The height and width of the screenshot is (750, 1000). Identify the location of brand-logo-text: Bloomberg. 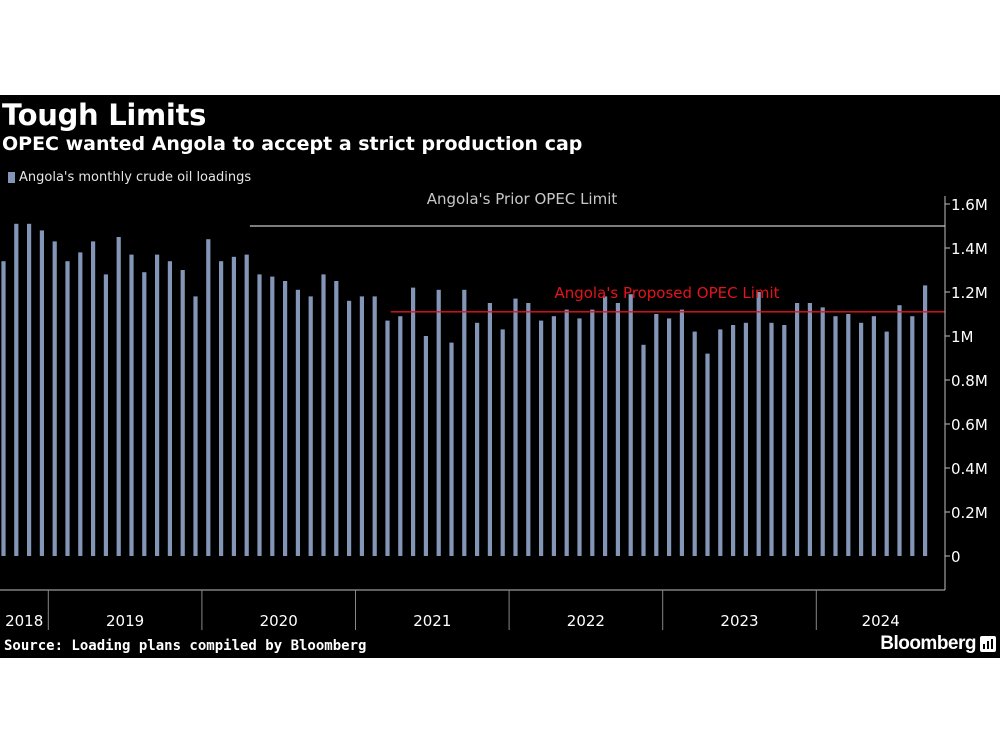
(928, 643).